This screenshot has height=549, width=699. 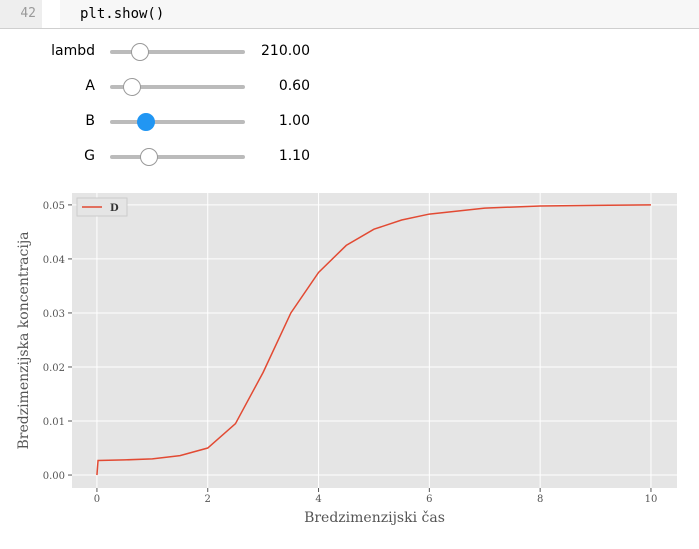 I want to click on y-tick-label: 0.03, so click(x=54, y=314).